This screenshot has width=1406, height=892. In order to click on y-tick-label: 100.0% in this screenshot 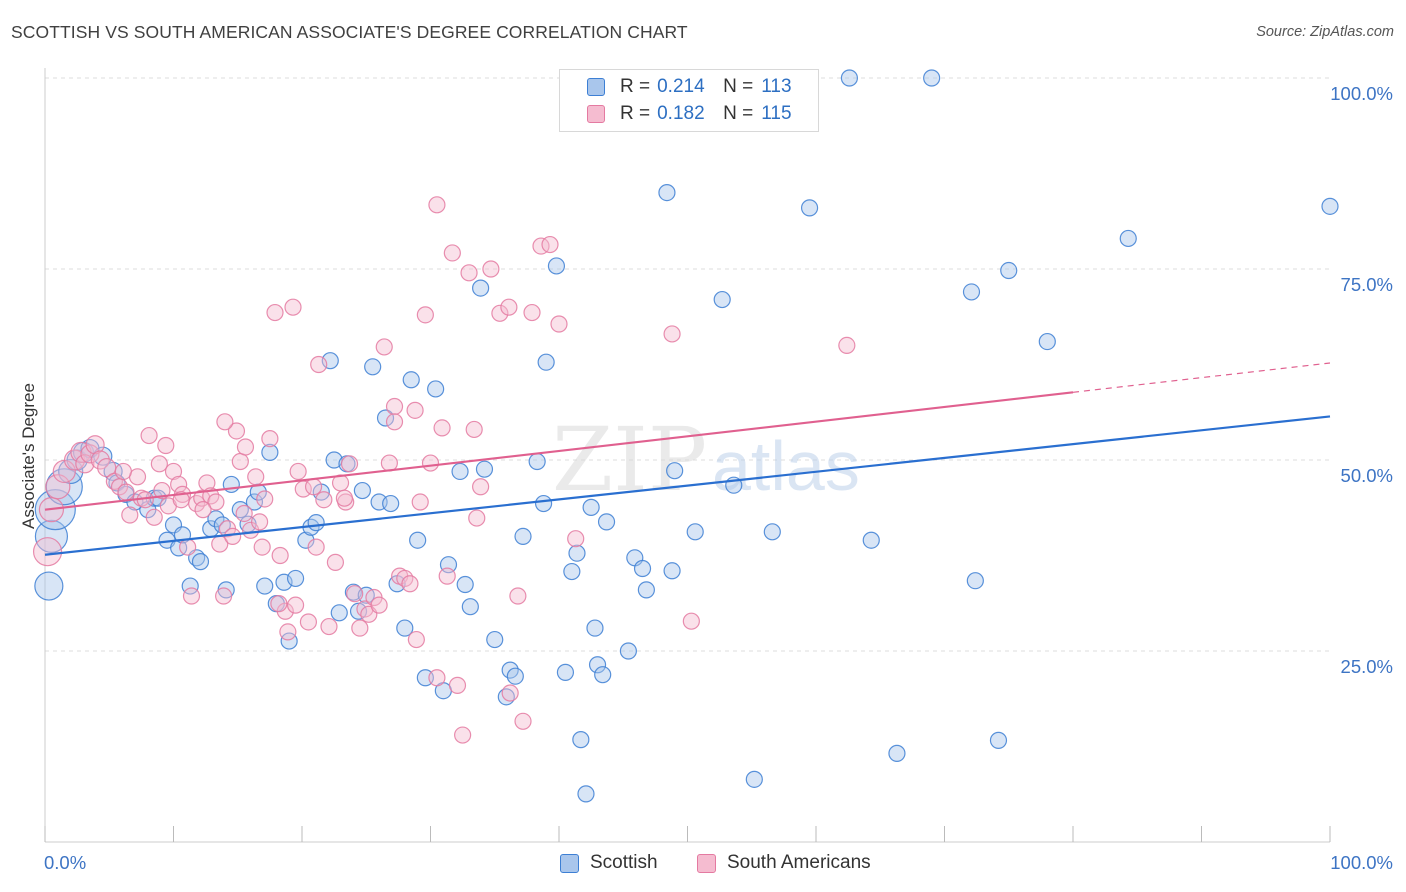, I will do `click(1361, 93)`.